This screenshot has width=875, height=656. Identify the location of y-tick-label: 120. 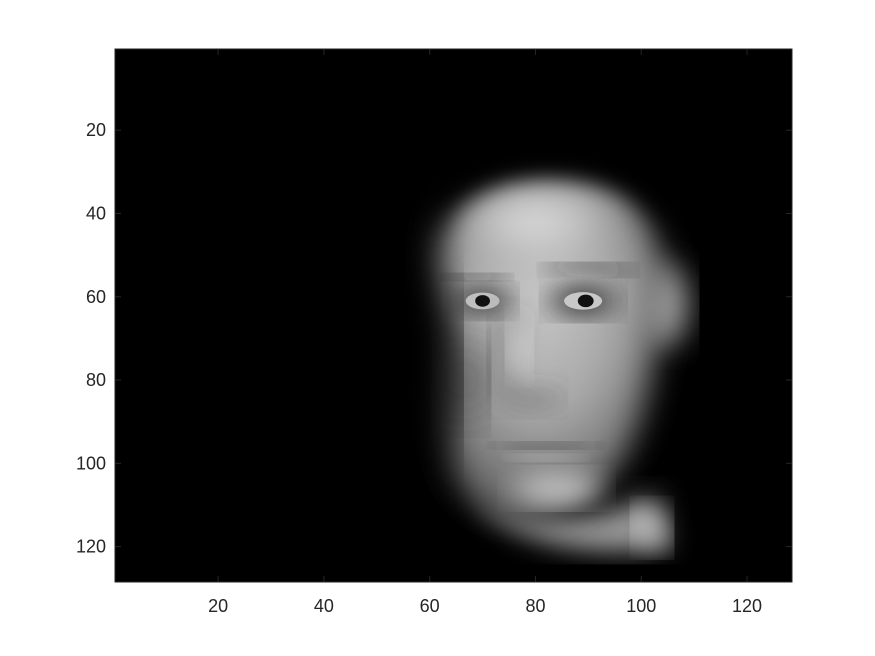
(91, 547).